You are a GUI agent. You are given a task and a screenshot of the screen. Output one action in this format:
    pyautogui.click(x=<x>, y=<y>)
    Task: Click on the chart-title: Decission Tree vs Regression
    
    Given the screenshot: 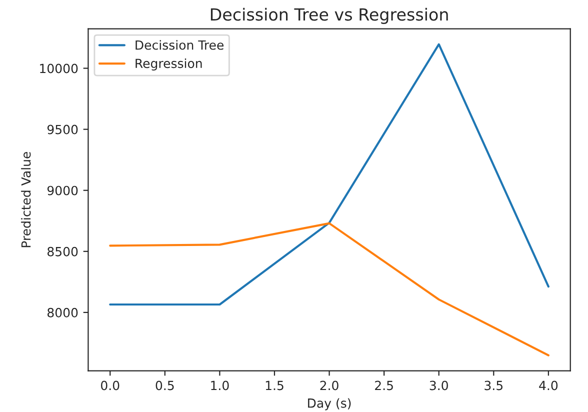 What is the action you would take?
    pyautogui.click(x=329, y=16)
    